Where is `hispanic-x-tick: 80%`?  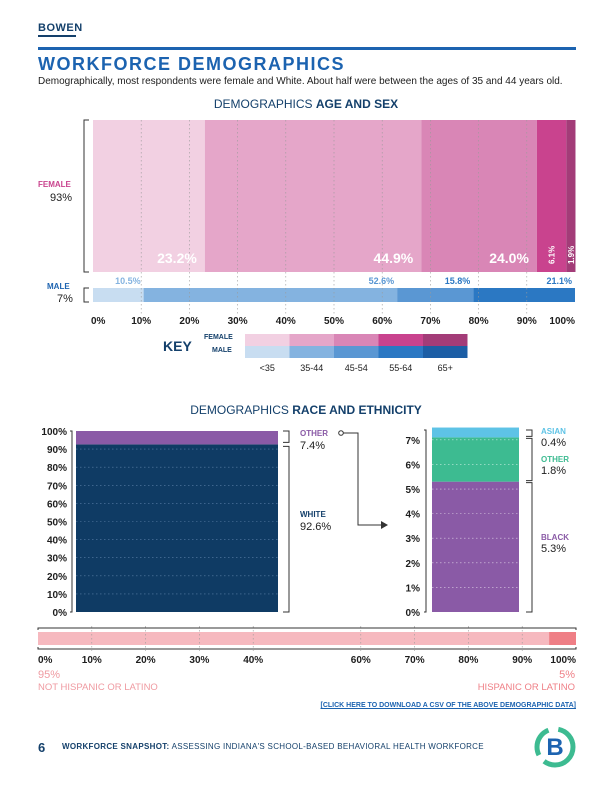 hispanic-x-tick: 80% is located at coordinates (468, 660).